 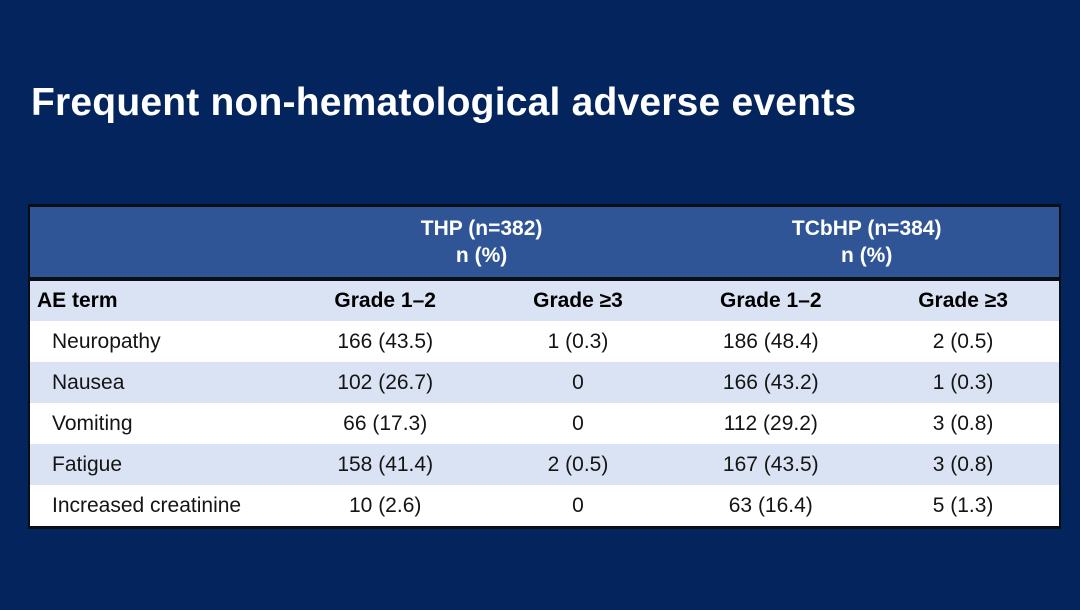 What do you see at coordinates (385, 423) in the screenshot?
I see `value-cell: 66 (17.3)` at bounding box center [385, 423].